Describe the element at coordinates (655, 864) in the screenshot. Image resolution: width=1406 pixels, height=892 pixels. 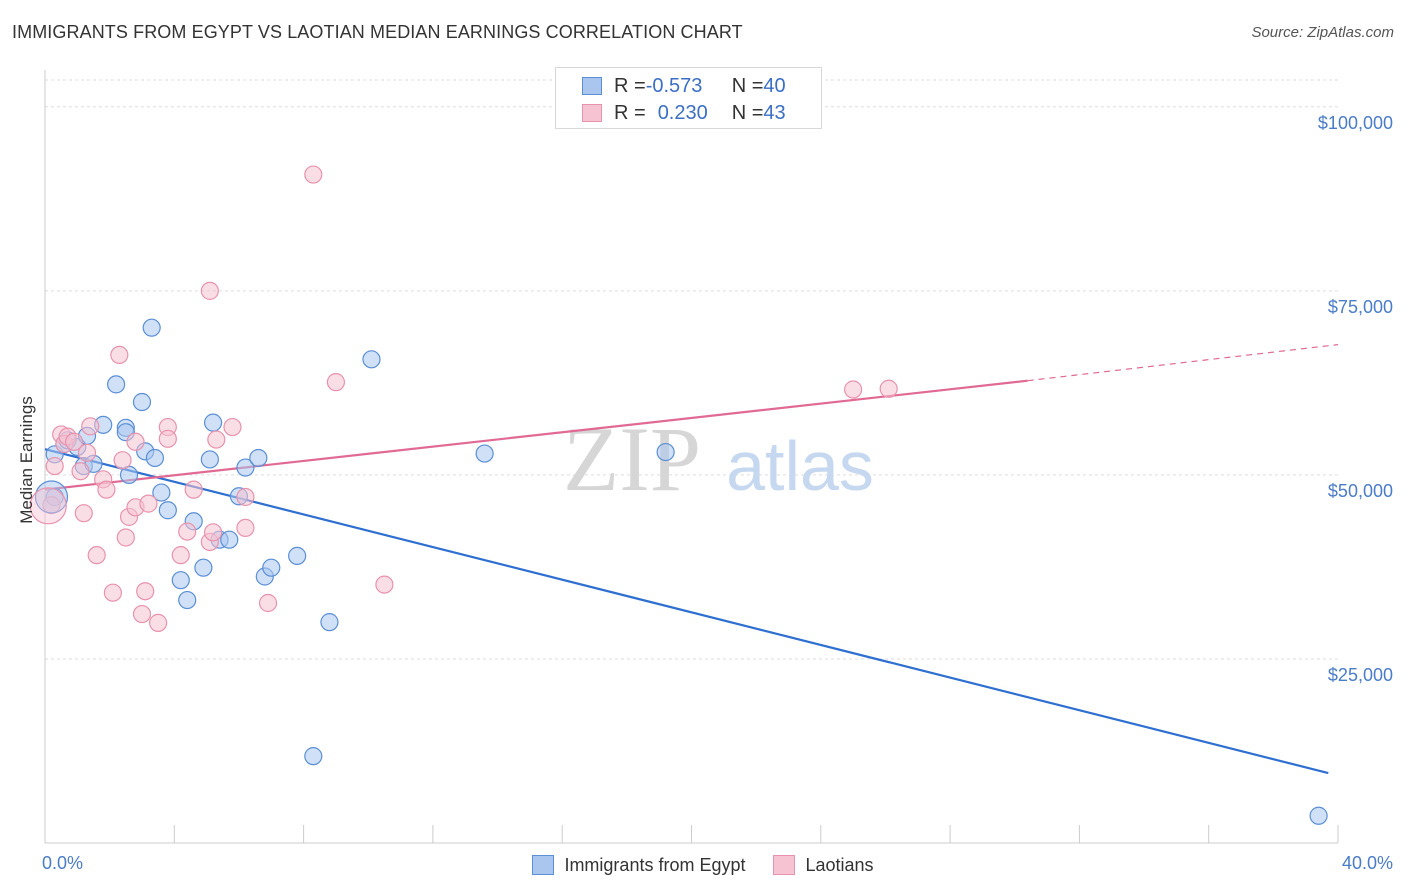
I see `legend-label-egypt: Immigrants from Egypt` at that location.